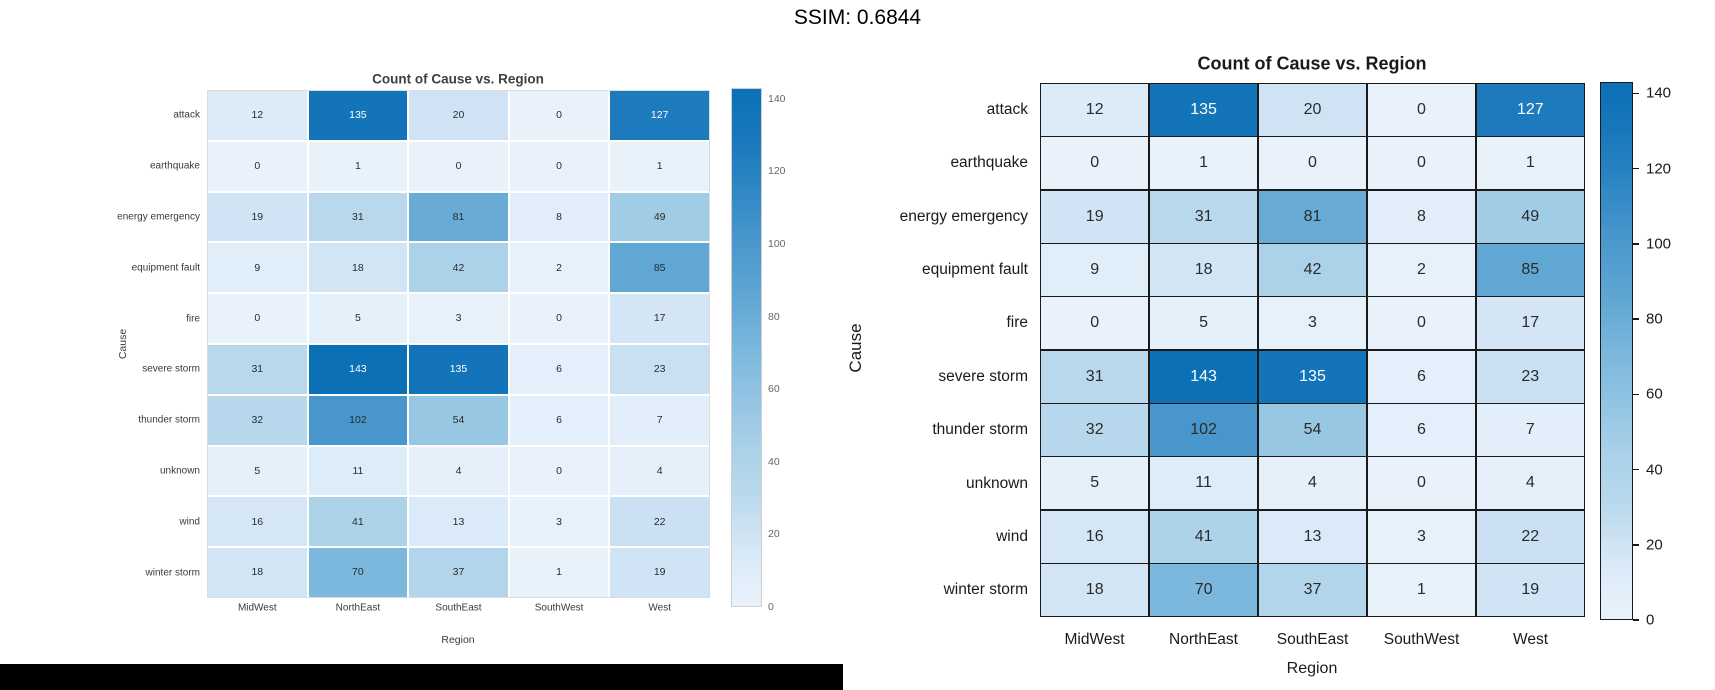  I want to click on row-label: unknown, so click(996, 483).